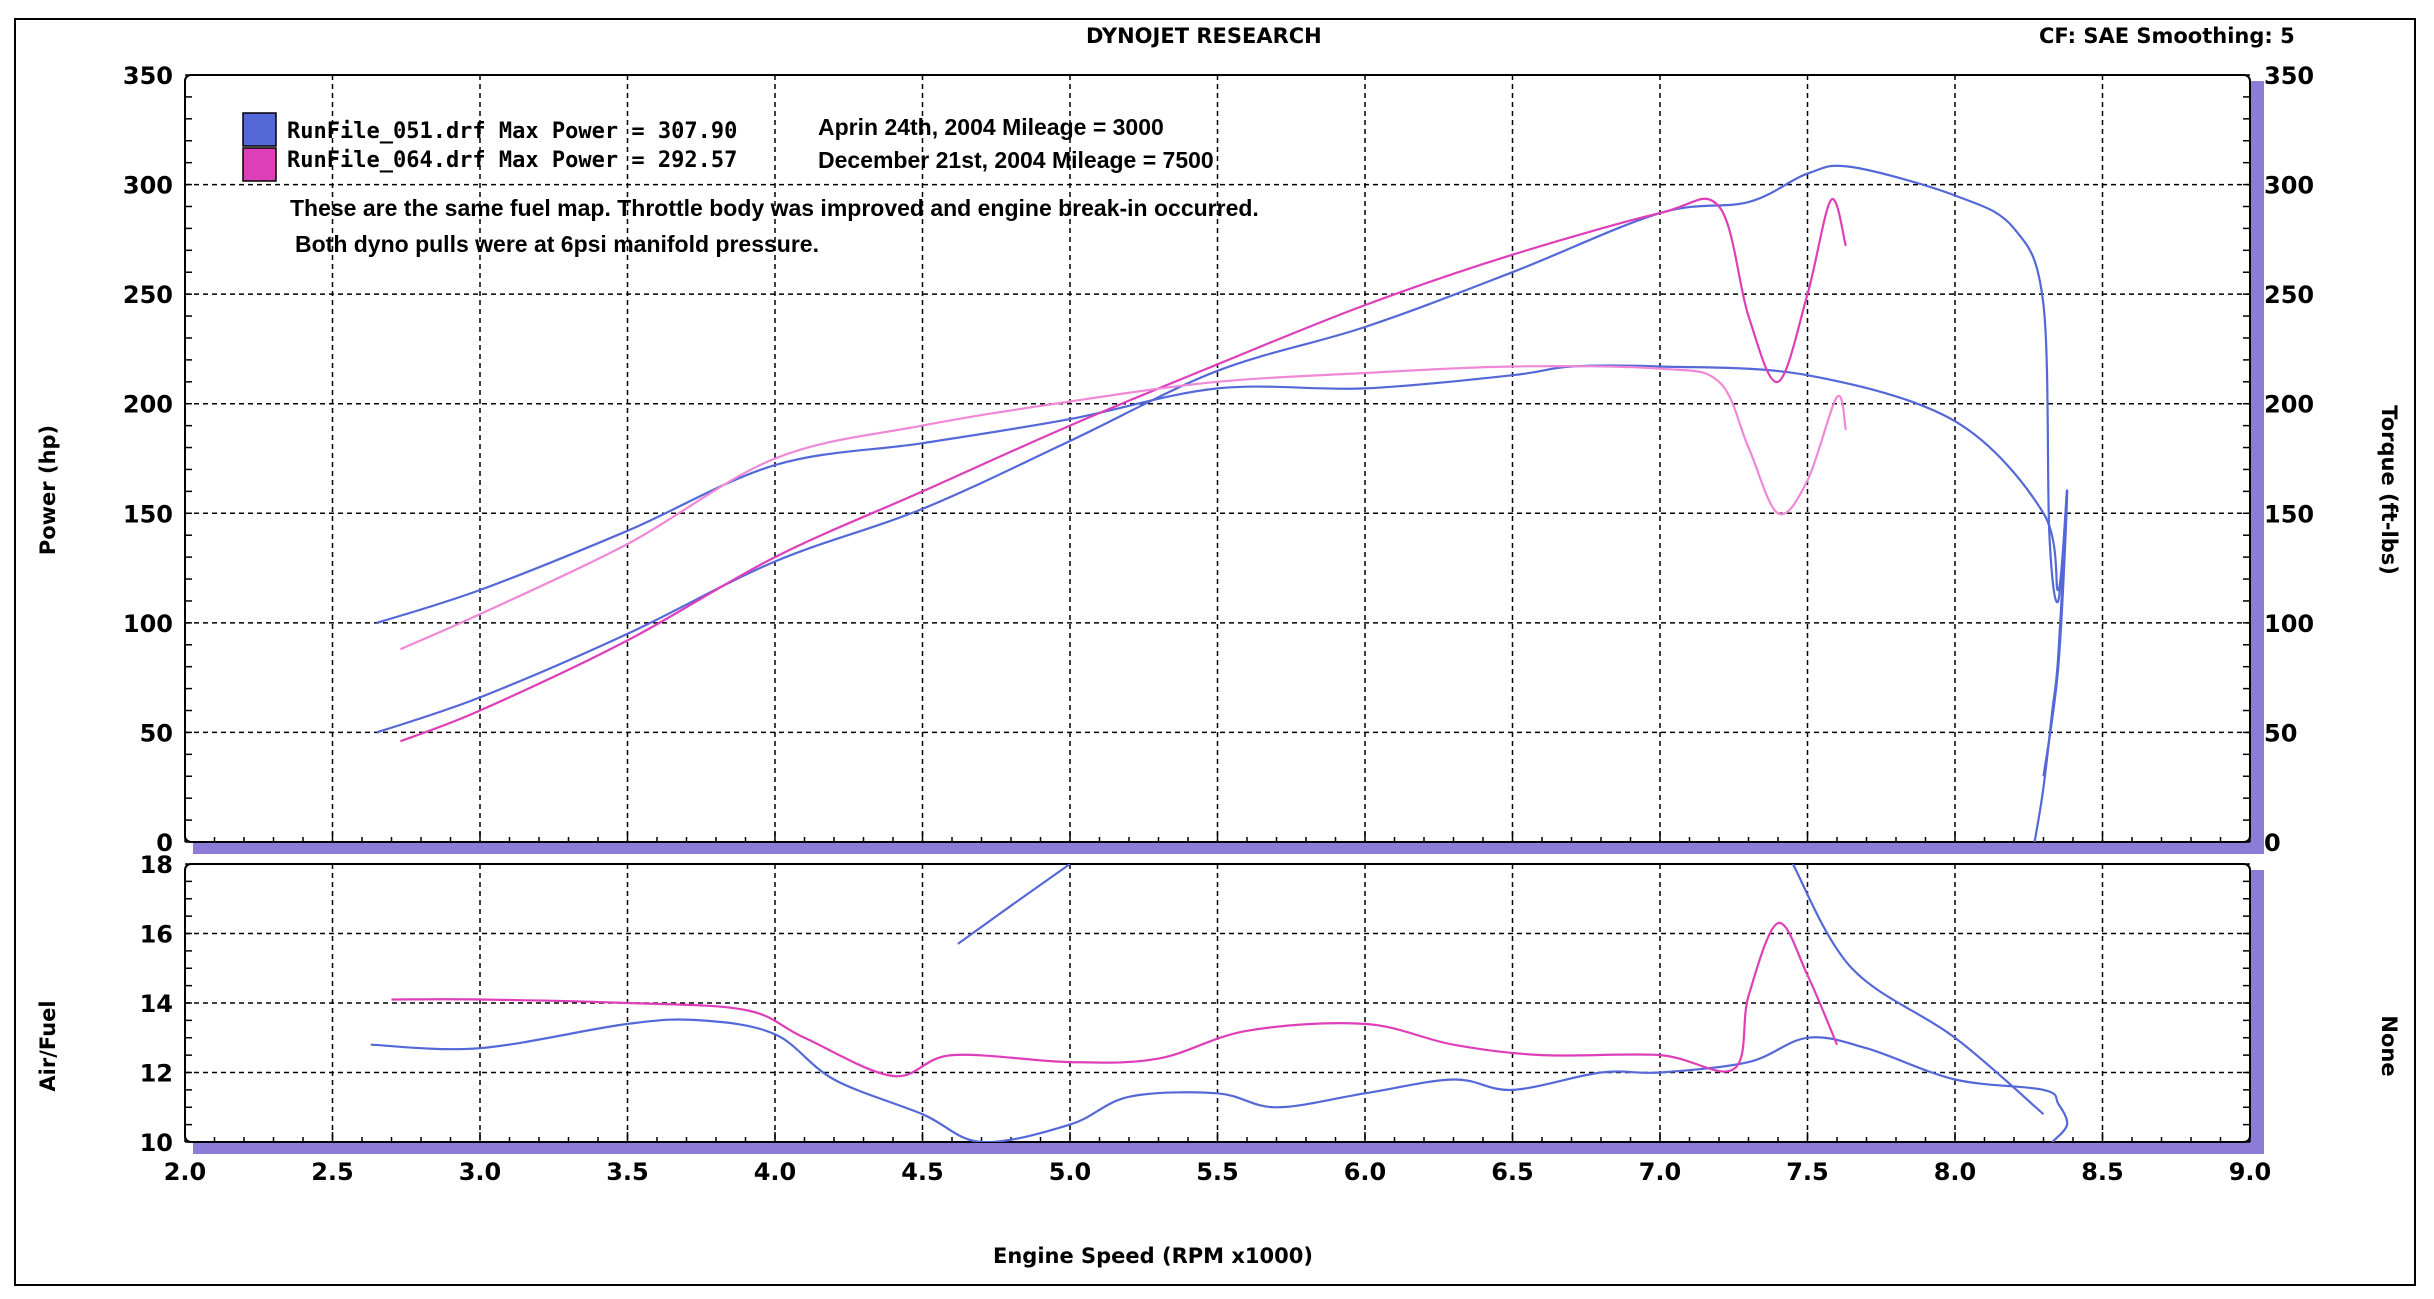 This screenshot has height=1299, width=2434. I want to click on y-tick-label-left: 50, so click(156, 733).